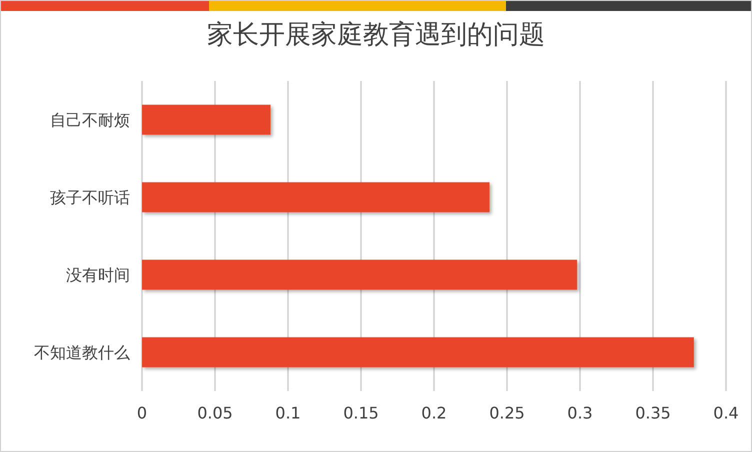 The image size is (752, 452). What do you see at coordinates (142, 413) in the screenshot?
I see `x-tick-label: 0` at bounding box center [142, 413].